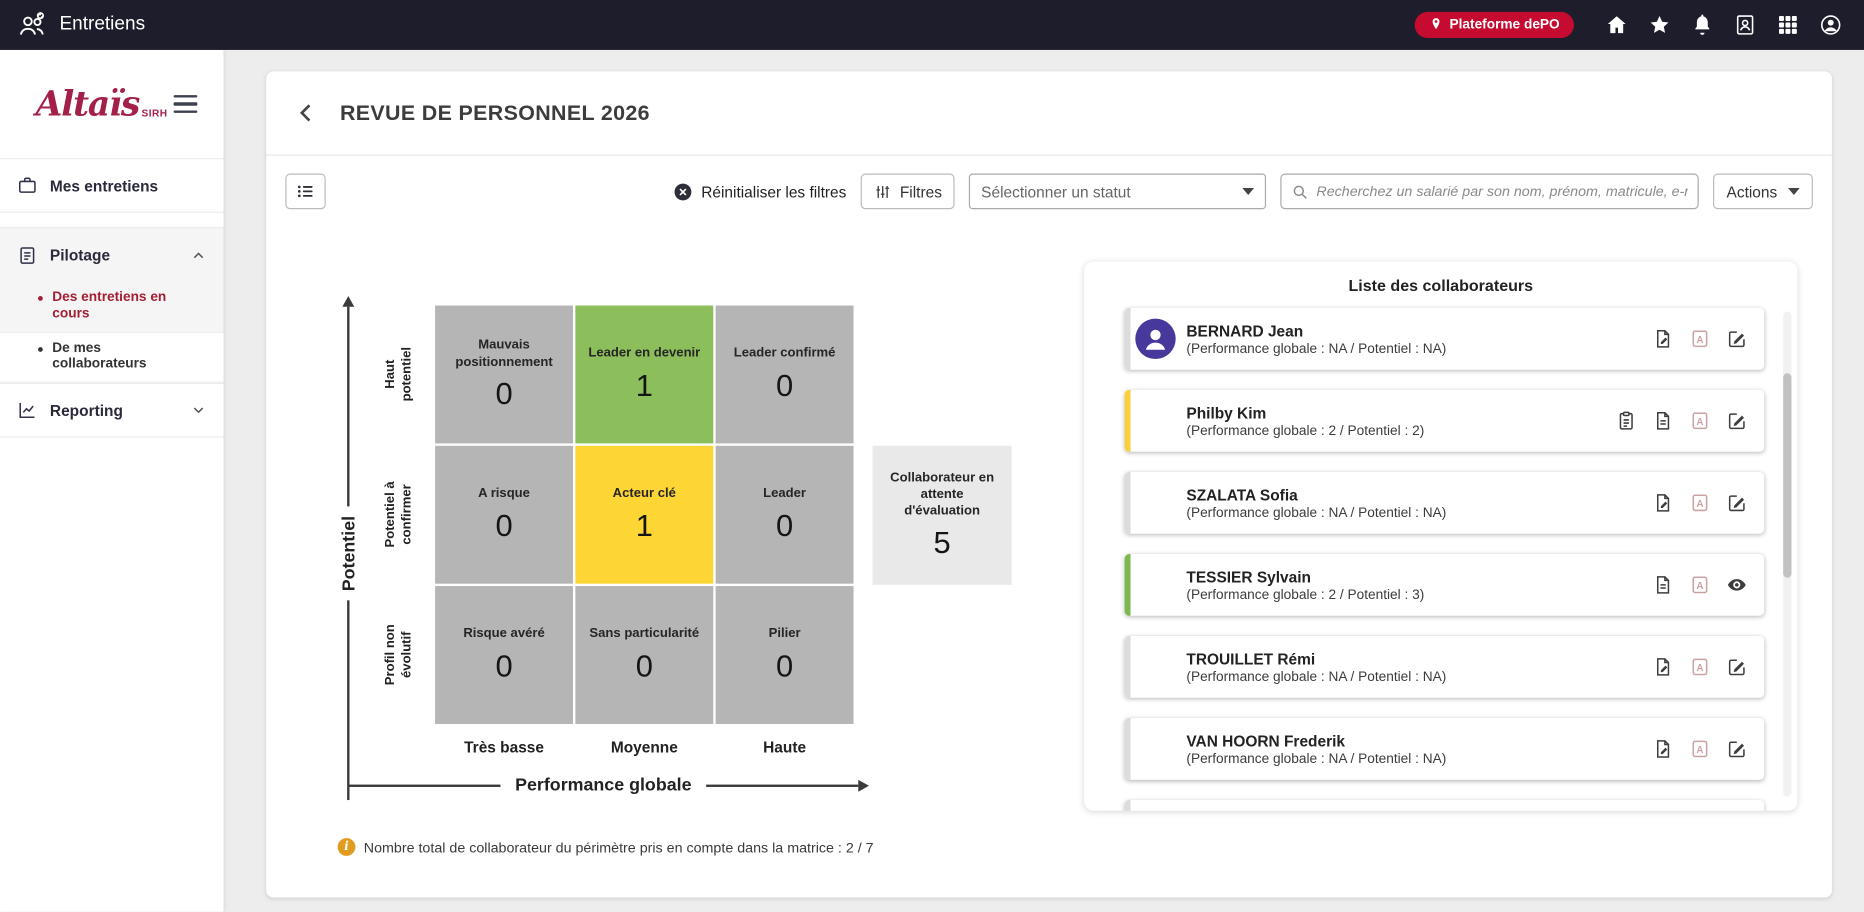 The width and height of the screenshot is (1864, 912). Describe the element at coordinates (504, 514) in the screenshot. I see `matrix-cell-a-risque: A risque 0` at that location.